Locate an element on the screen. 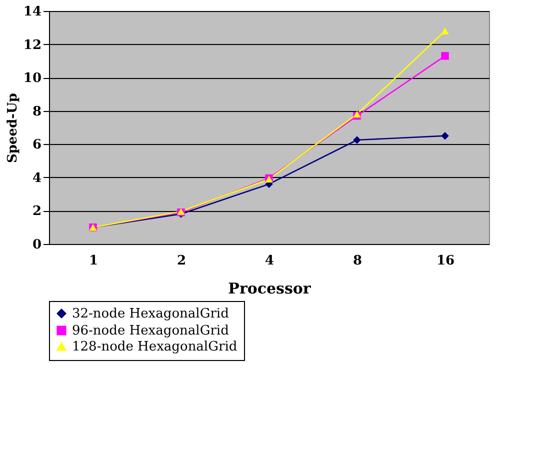 This screenshot has height=453, width=556. legend-label: 32-node HexagonalGrid is located at coordinates (150, 314).